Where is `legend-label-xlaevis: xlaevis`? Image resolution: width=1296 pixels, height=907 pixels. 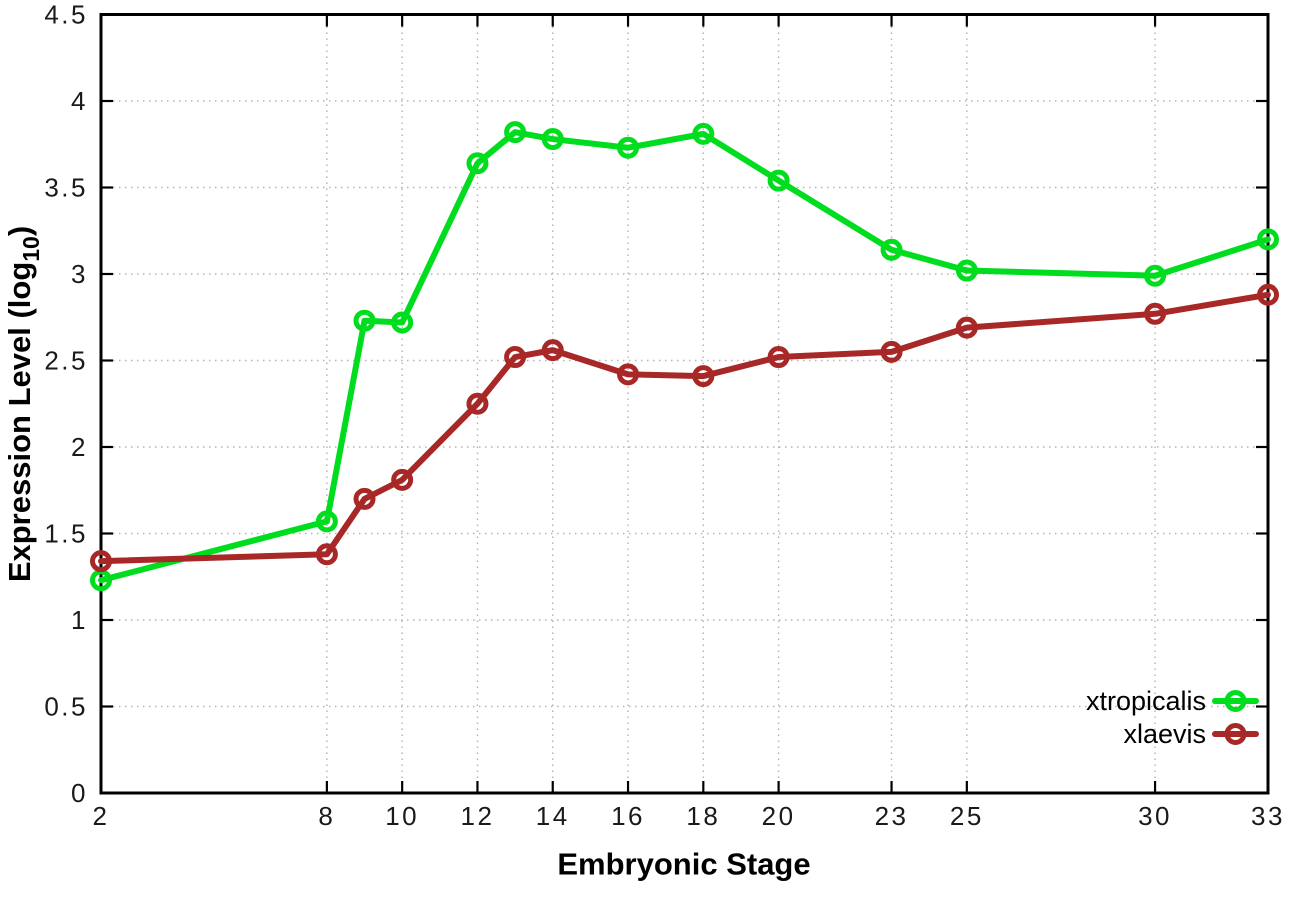
legend-label-xlaevis: xlaevis is located at coordinates (1164, 734).